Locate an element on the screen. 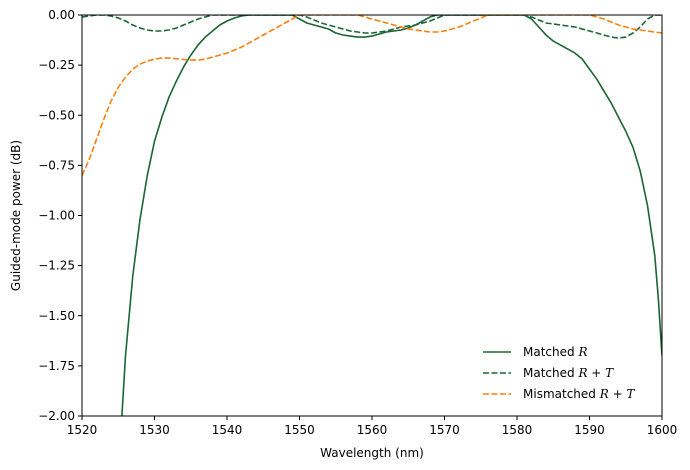 The height and width of the screenshot is (470, 690). y-tick-label: −0.25 is located at coordinates (56, 65).